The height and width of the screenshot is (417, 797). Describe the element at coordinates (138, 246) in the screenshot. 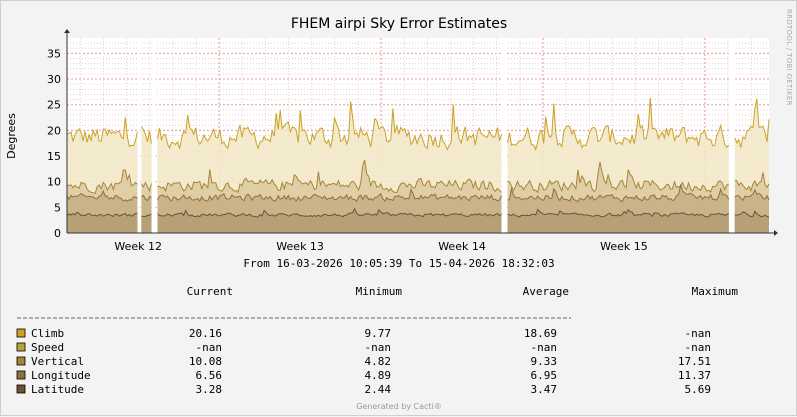

I see `x-tick-label: Week 12` at that location.